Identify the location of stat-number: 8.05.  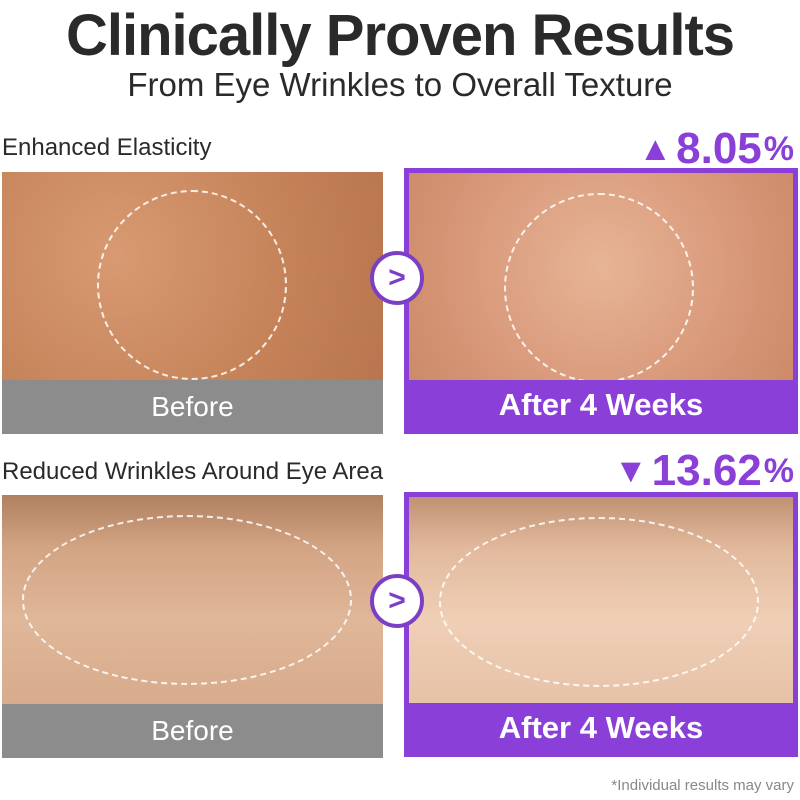
(719, 148).